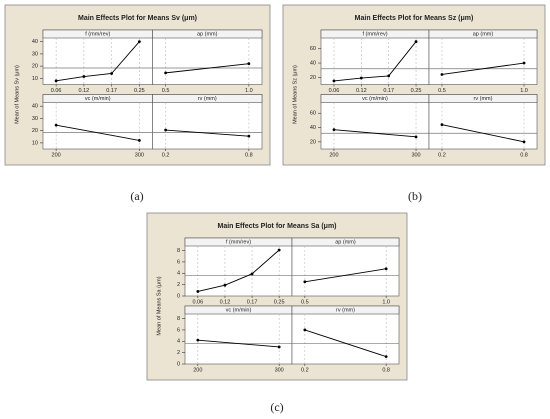  I want to click on y-axis-label: Mean of Means Sa (μm), so click(159, 305).